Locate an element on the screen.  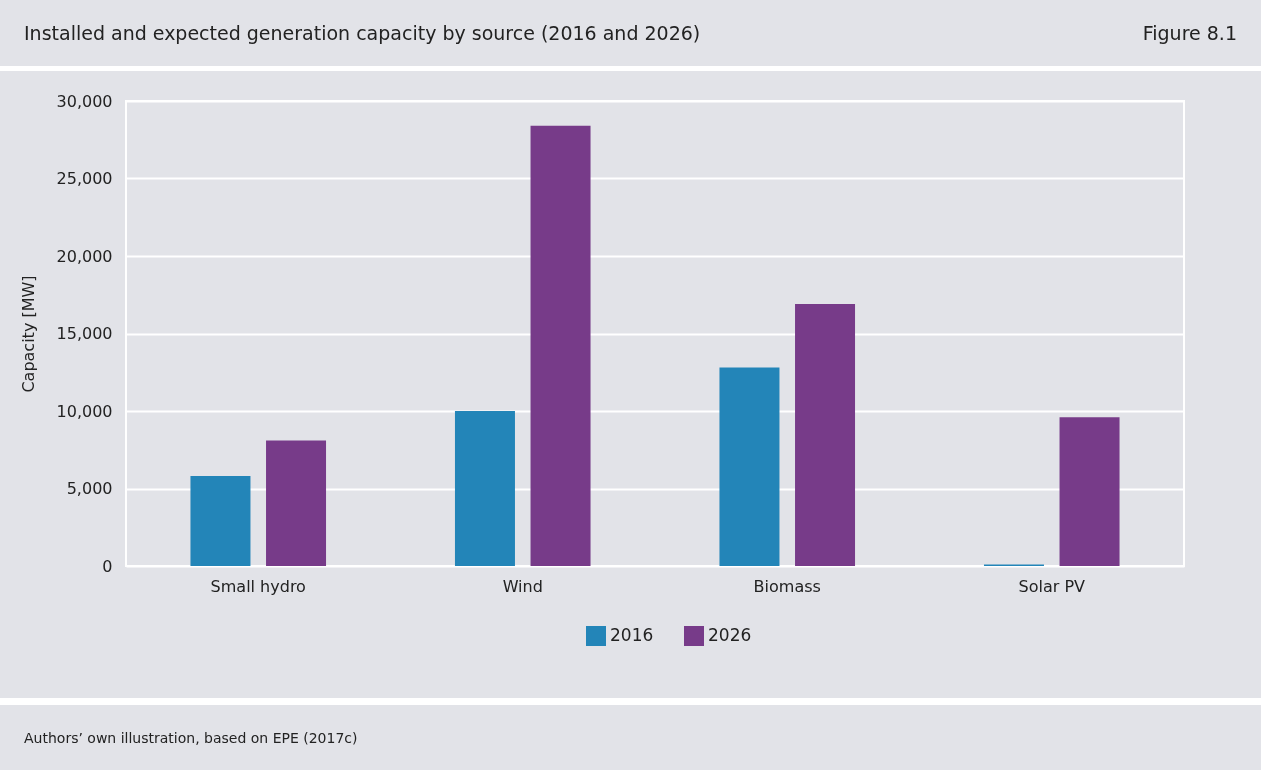
y-tick-label: 0 is located at coordinates (107, 566).